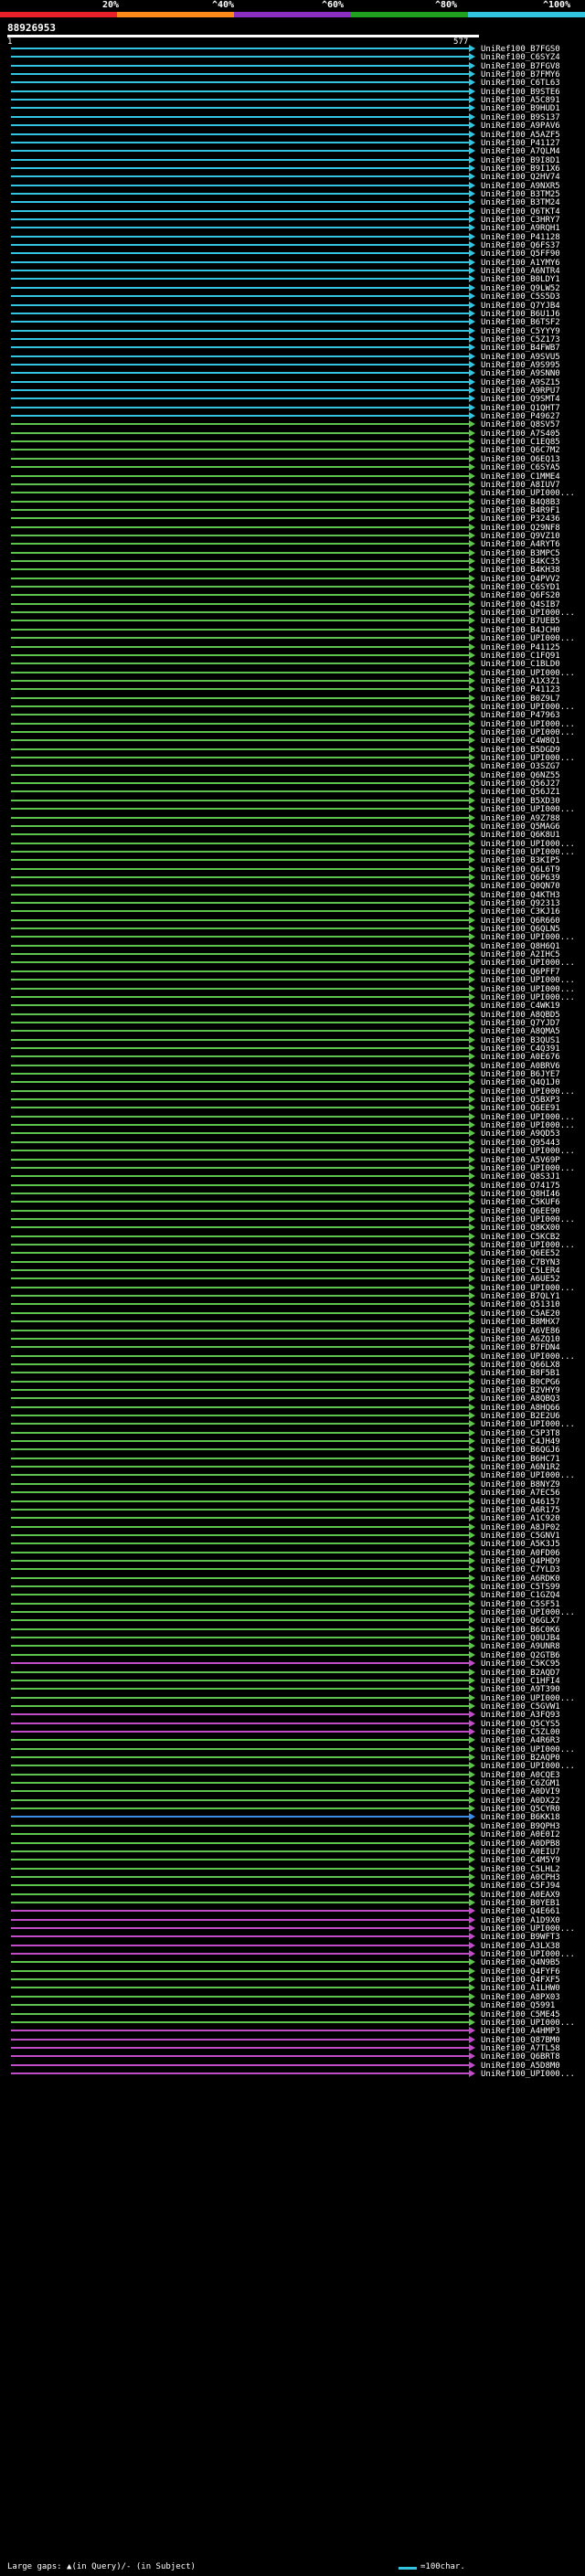 The height and width of the screenshot is (2576, 585). What do you see at coordinates (520, 1177) in the screenshot?
I see `hit-label: UniRef100_Q8S3J1` at bounding box center [520, 1177].